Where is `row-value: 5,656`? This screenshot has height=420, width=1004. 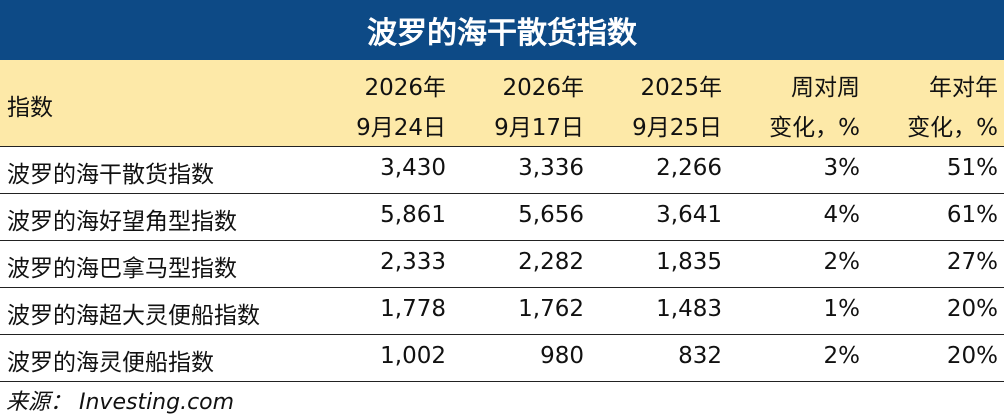 row-value: 5,656 is located at coordinates (551, 215).